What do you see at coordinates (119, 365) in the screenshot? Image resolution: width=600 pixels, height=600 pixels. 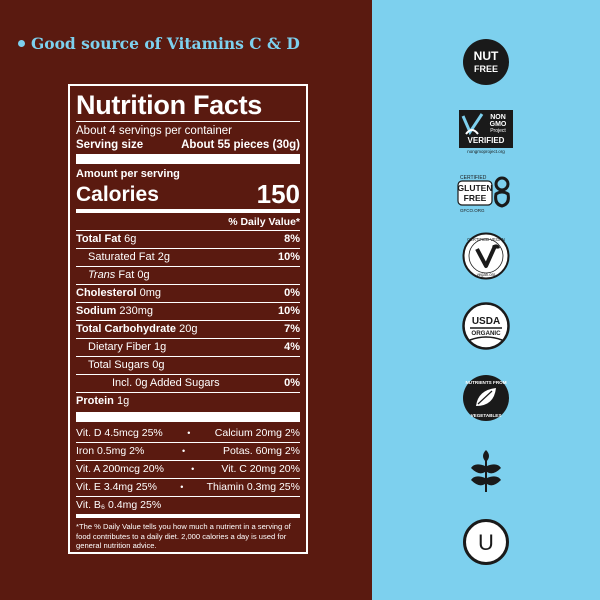 I see `nutrient-name: Total Sugars` at bounding box center [119, 365].